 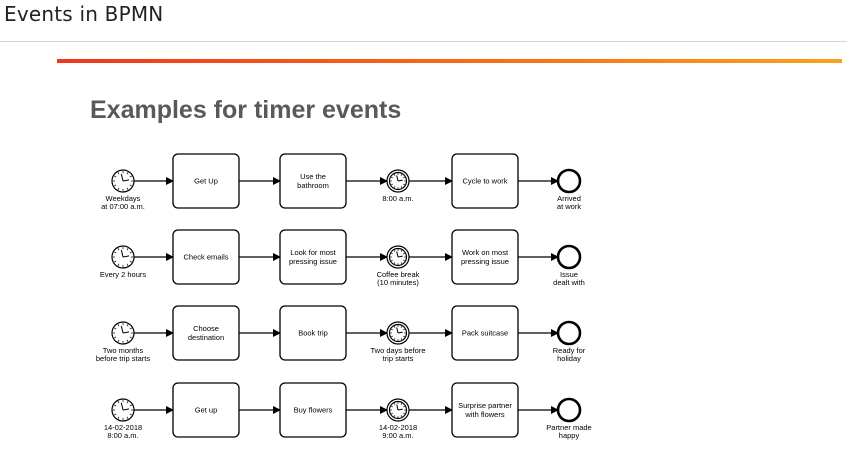 I want to click on task-1-label: Check emails, so click(x=205, y=257).